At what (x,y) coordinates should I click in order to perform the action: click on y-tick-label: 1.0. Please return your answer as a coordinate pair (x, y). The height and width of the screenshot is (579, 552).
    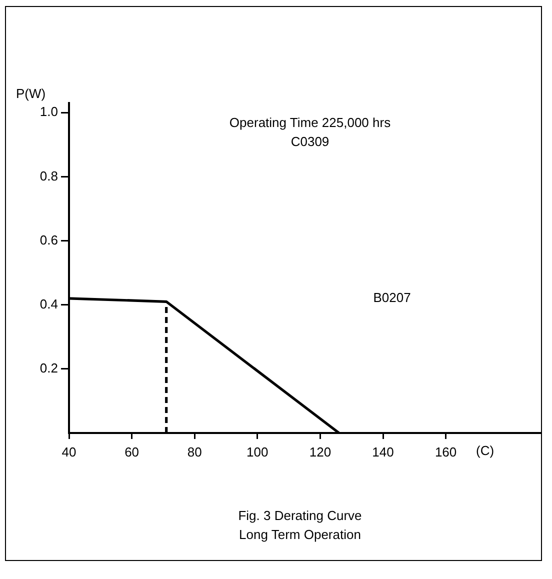
    Looking at the image, I should click on (49, 112).